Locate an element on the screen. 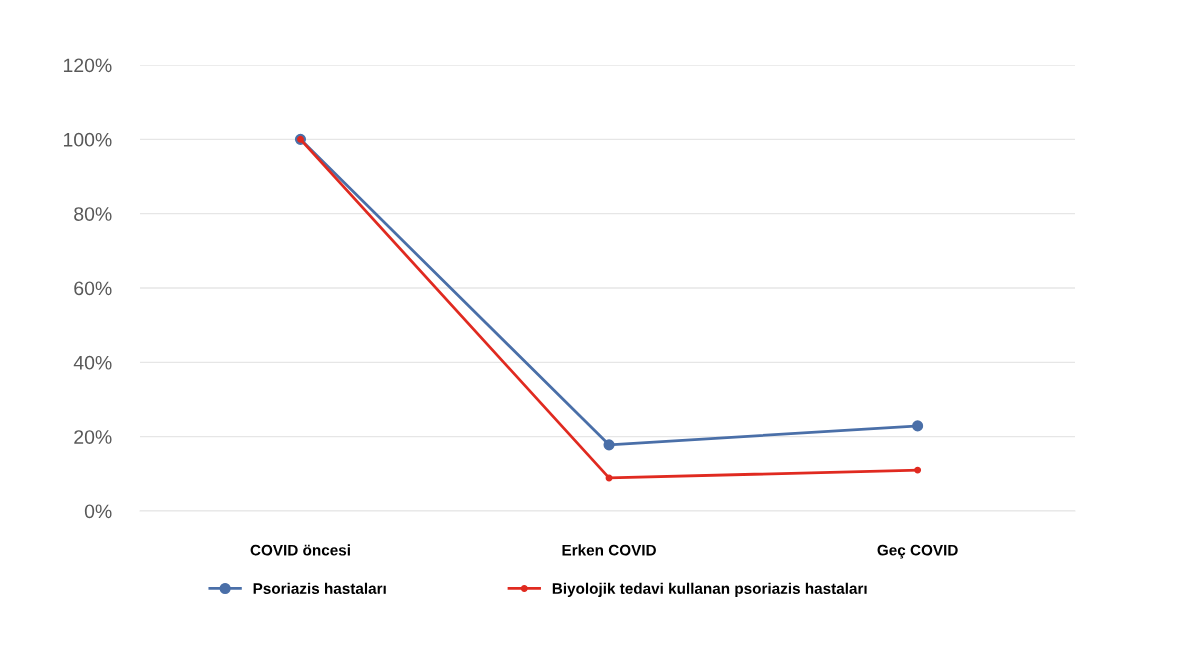 The width and height of the screenshot is (1185, 657). x-tick-label: Erken COVID is located at coordinates (609, 550).